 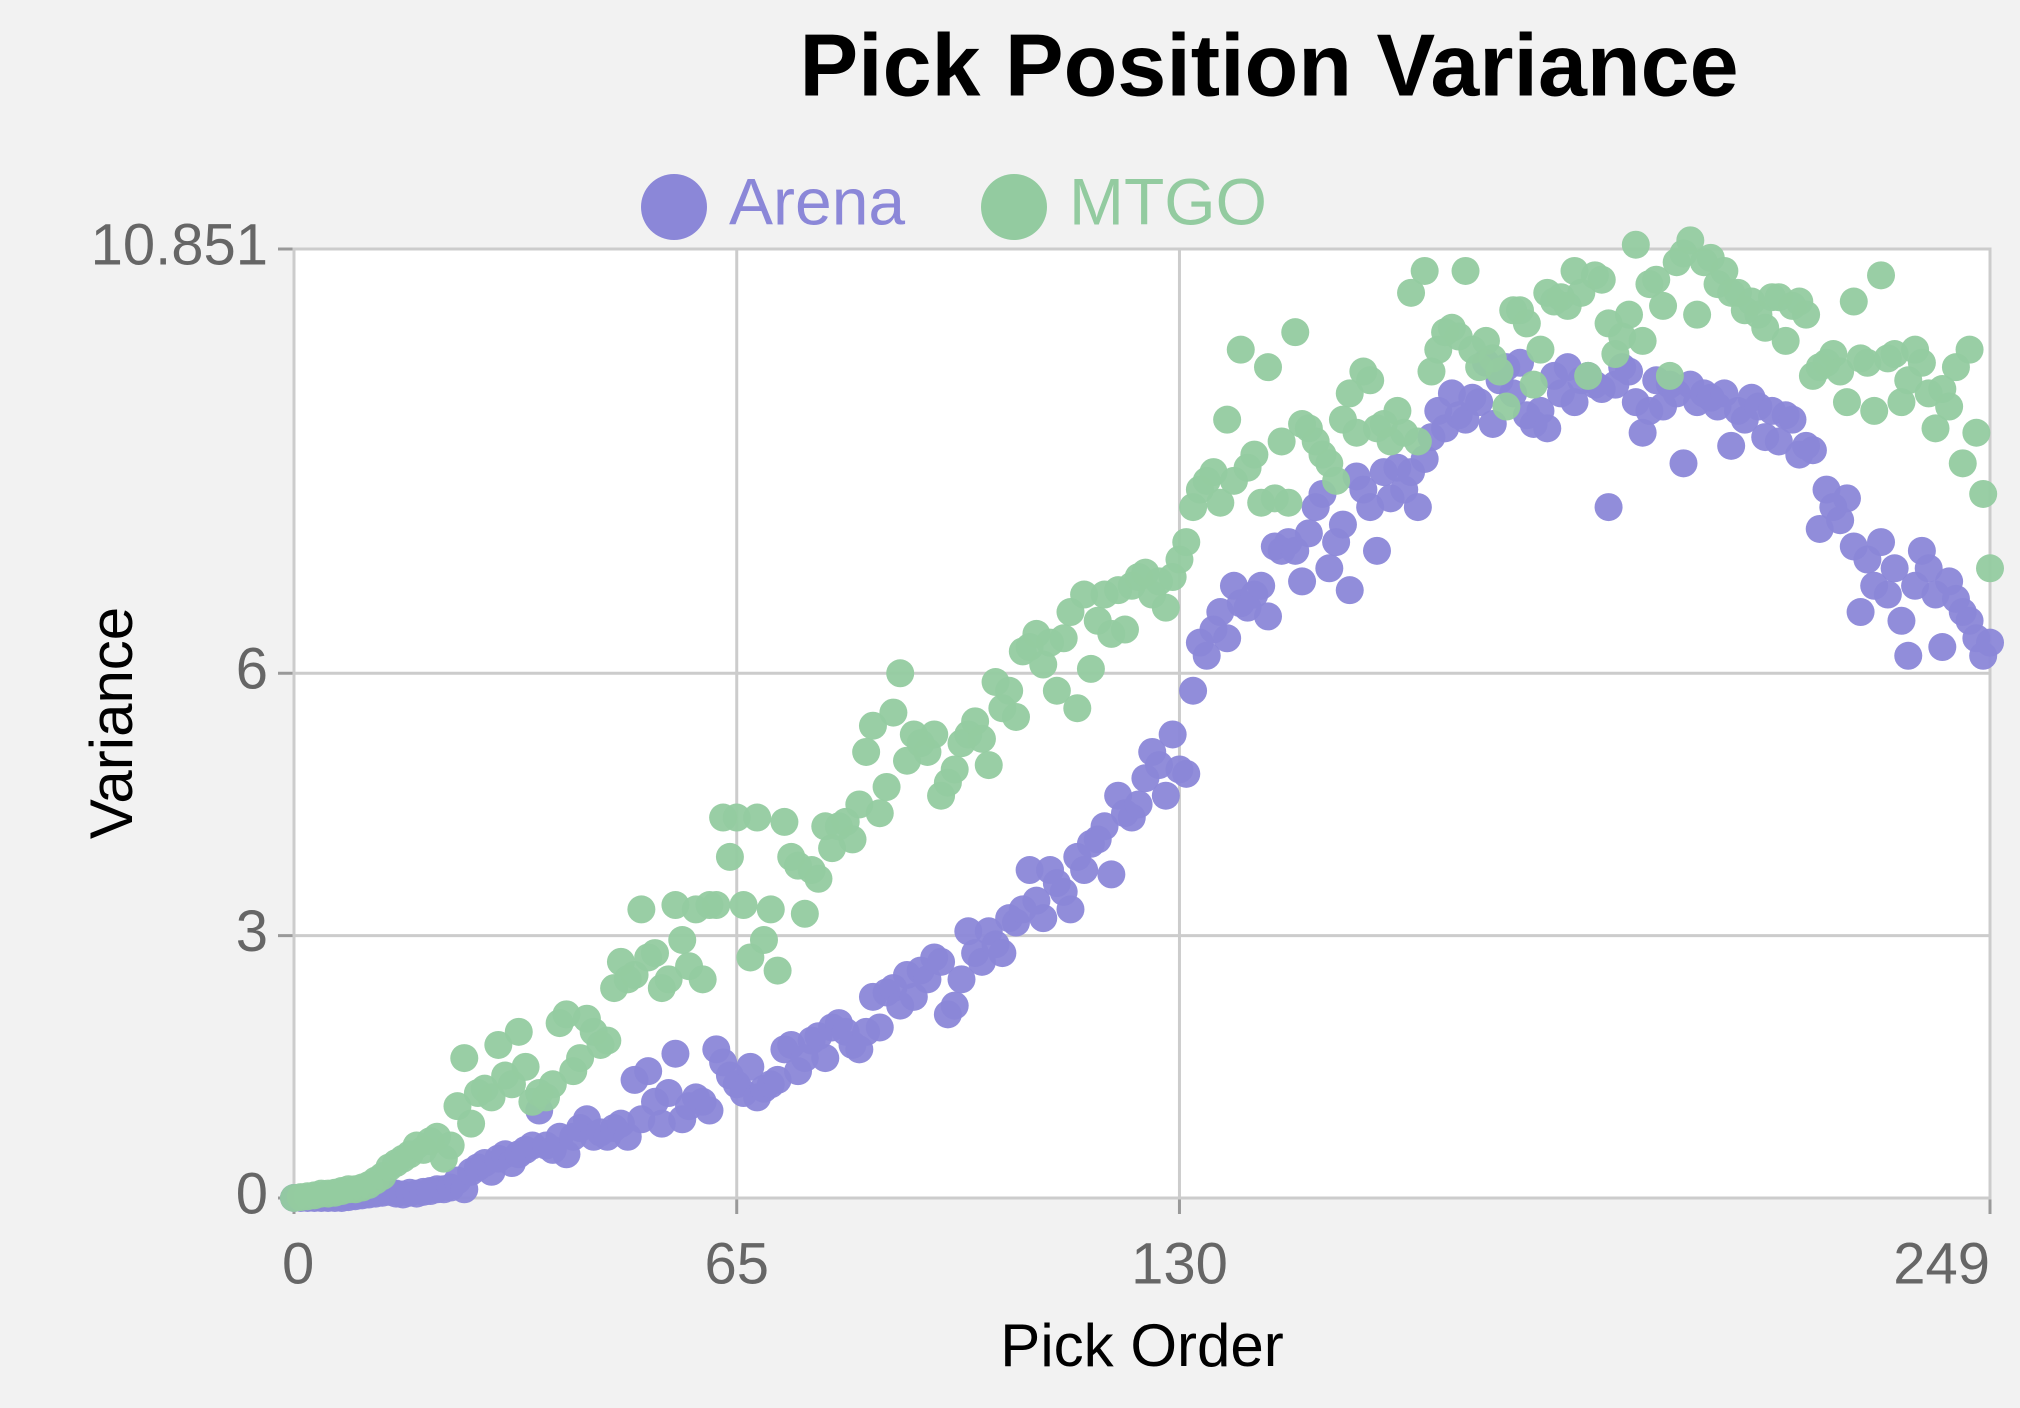 What do you see at coordinates (1014, 207) in the screenshot?
I see `legend-swatch` at bounding box center [1014, 207].